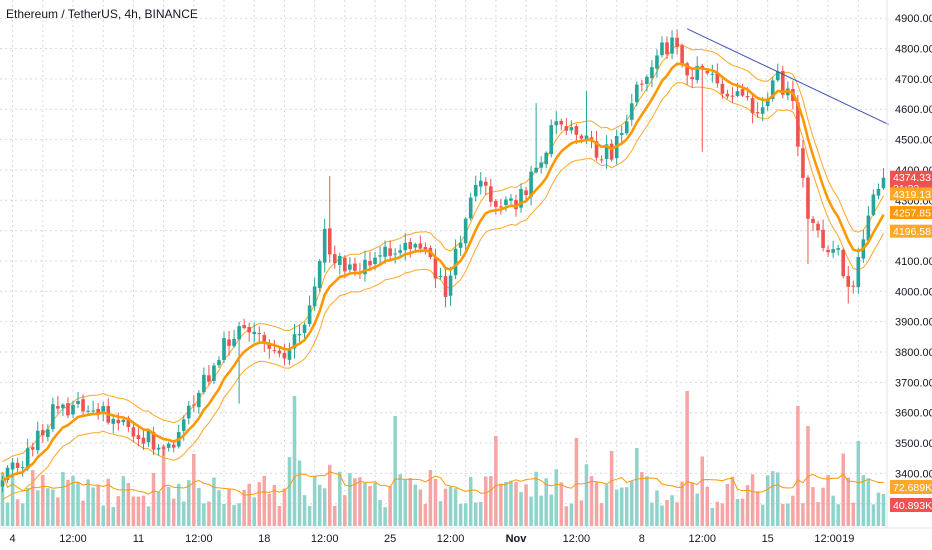 Image resolution: width=932 pixels, height=550 pixels. Describe the element at coordinates (912, 195) in the screenshot. I see `price-tag-label: 4319.13` at that location.